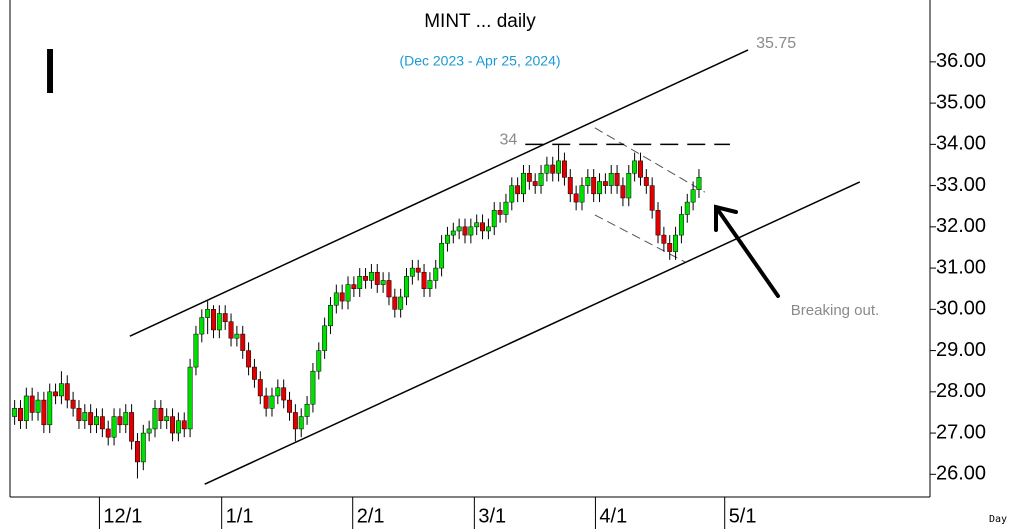 The height and width of the screenshot is (529, 1010). What do you see at coordinates (961, 267) in the screenshot?
I see `y-tick-label: 31.00` at bounding box center [961, 267].